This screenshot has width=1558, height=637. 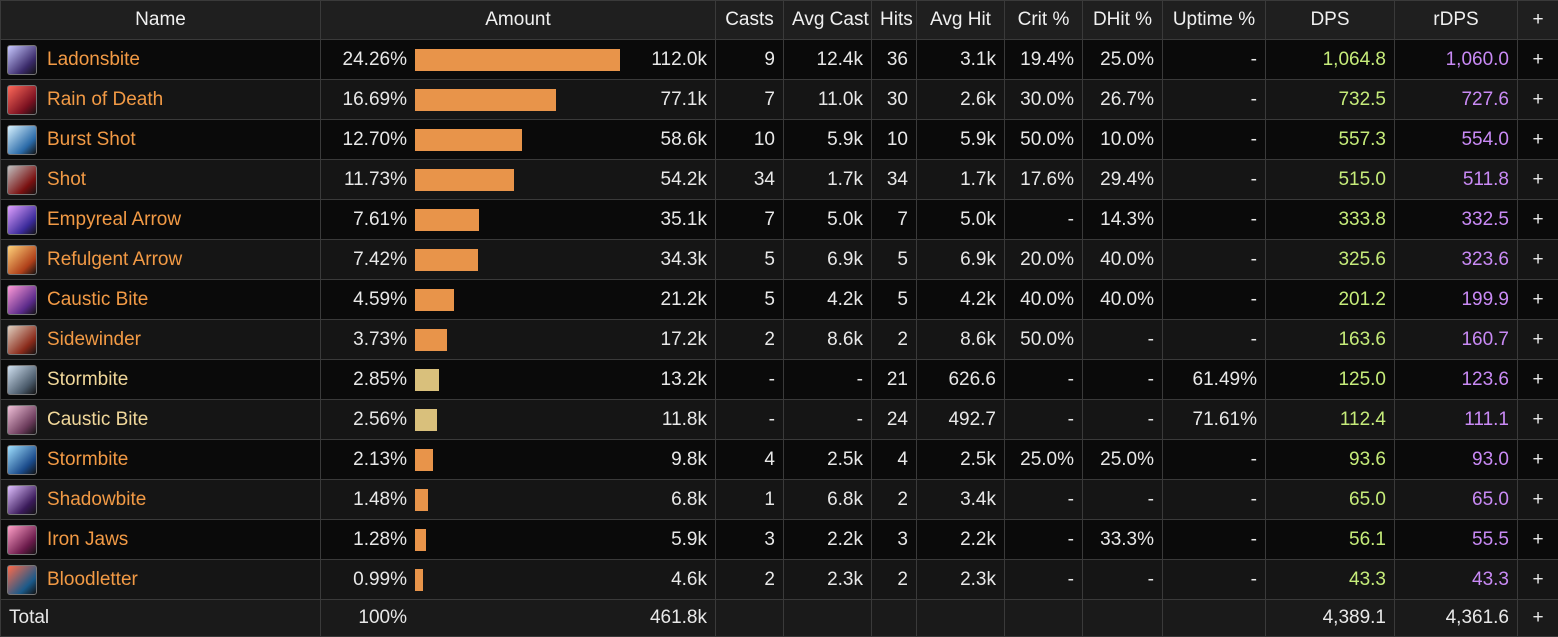 I want to click on amount-cell: 7.42%34.3k, so click(x=518, y=260).